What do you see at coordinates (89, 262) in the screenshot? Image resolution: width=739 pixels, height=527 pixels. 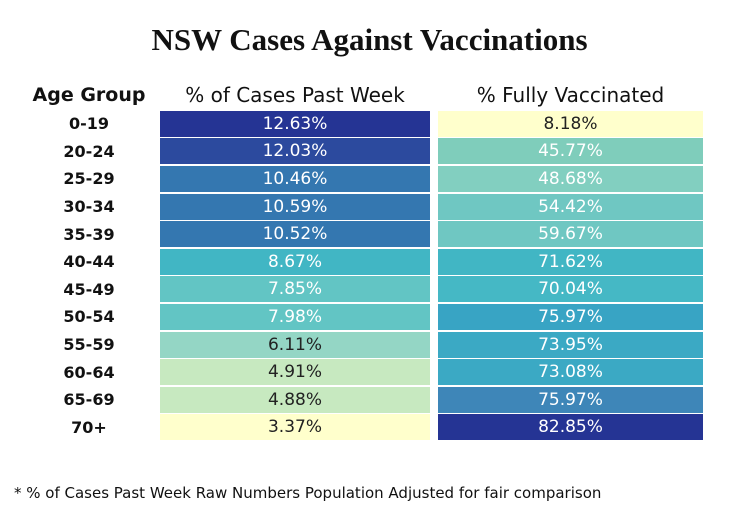 I see `age-group: 40-44` at bounding box center [89, 262].